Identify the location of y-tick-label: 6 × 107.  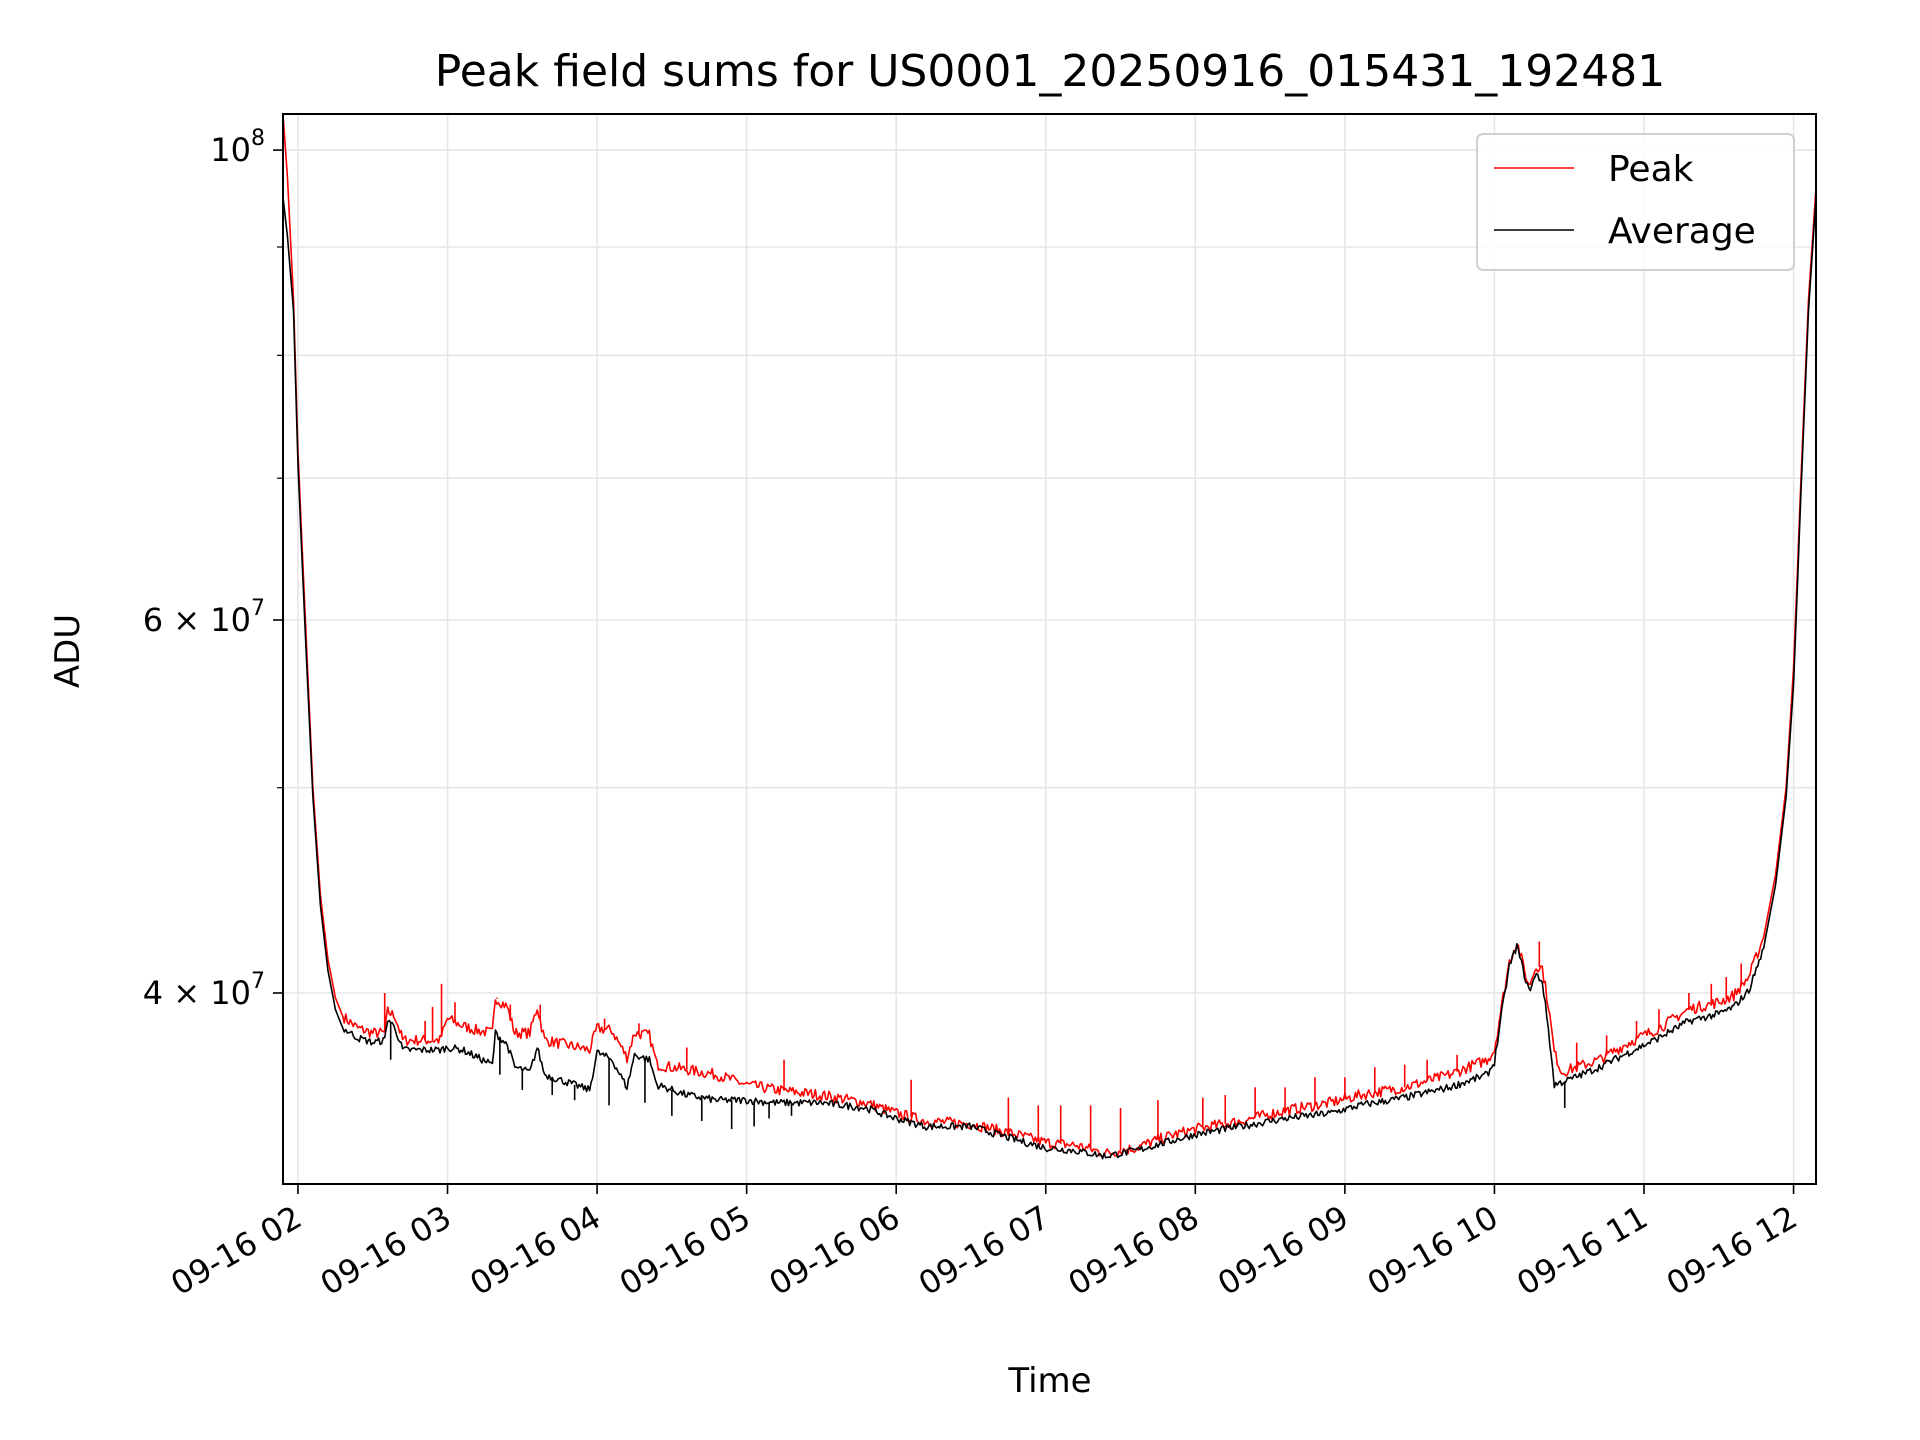
(204, 617).